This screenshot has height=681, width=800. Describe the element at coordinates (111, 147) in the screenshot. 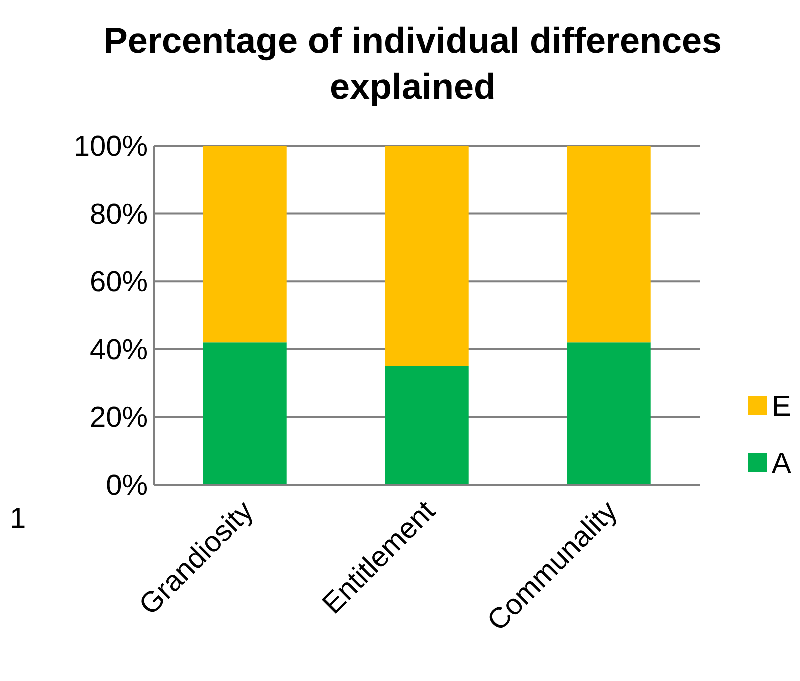

I see `y-tick-label: 100%` at that location.